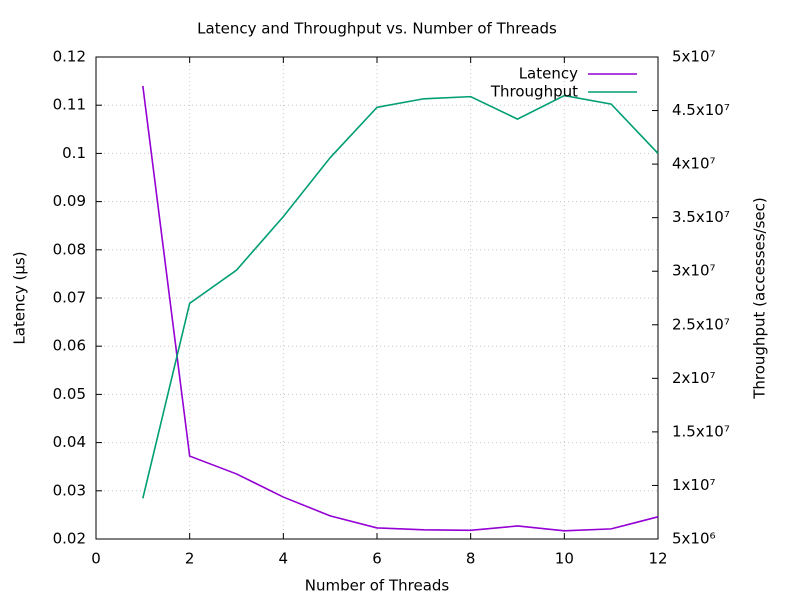 The image size is (800, 600). What do you see at coordinates (69, 298) in the screenshot?
I see `y-tick-label: 0.07` at bounding box center [69, 298].